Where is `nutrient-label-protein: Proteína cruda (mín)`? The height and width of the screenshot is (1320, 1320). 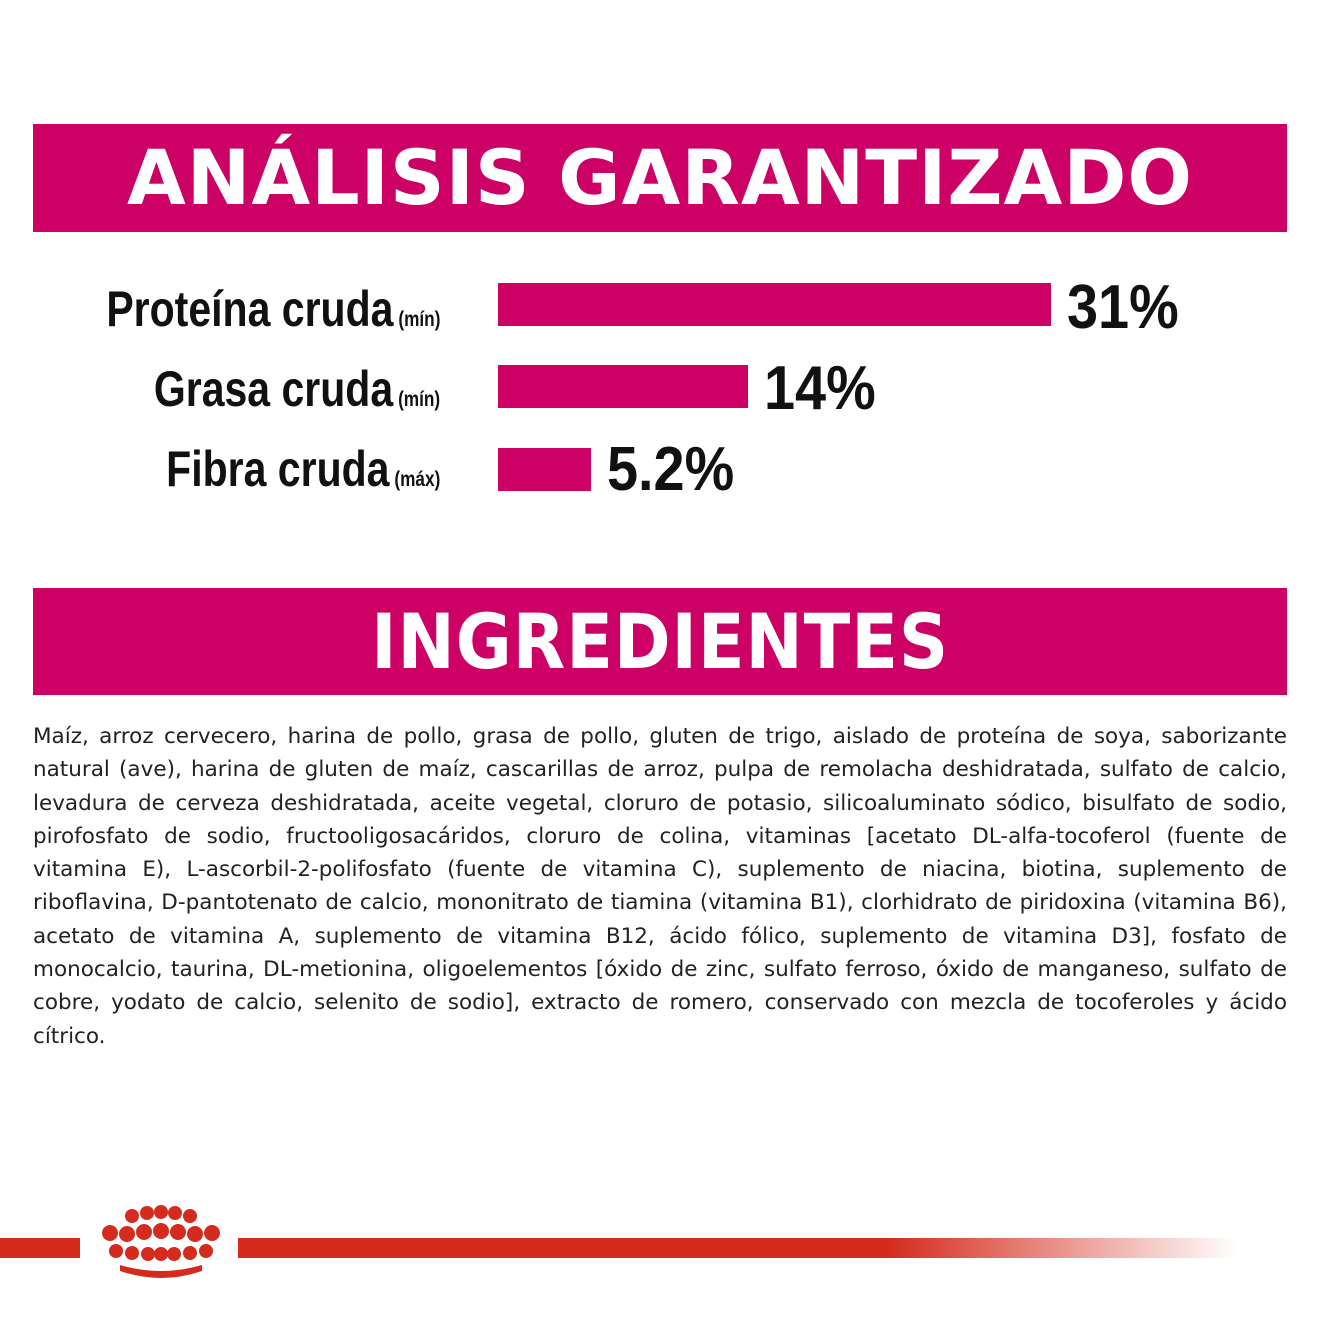
nutrient-label-protein: Proteína cruda (mín) is located at coordinates (273, 309).